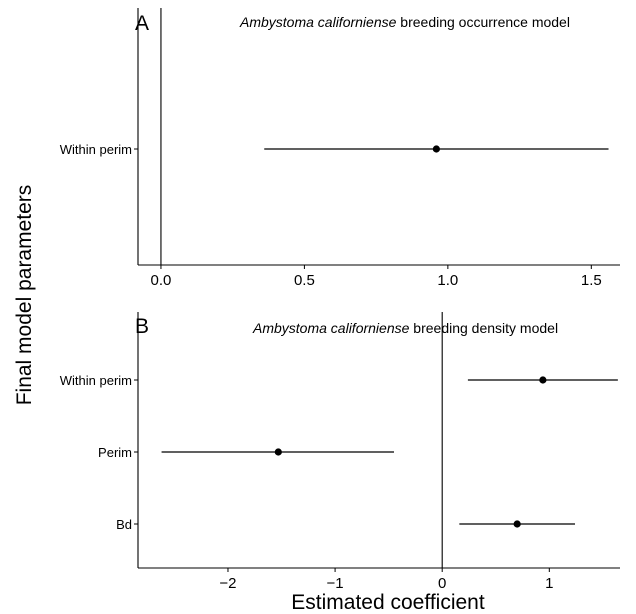 Image resolution: width=636 pixels, height=614 pixels. I want to click on panel-a-letter: A, so click(142, 23).